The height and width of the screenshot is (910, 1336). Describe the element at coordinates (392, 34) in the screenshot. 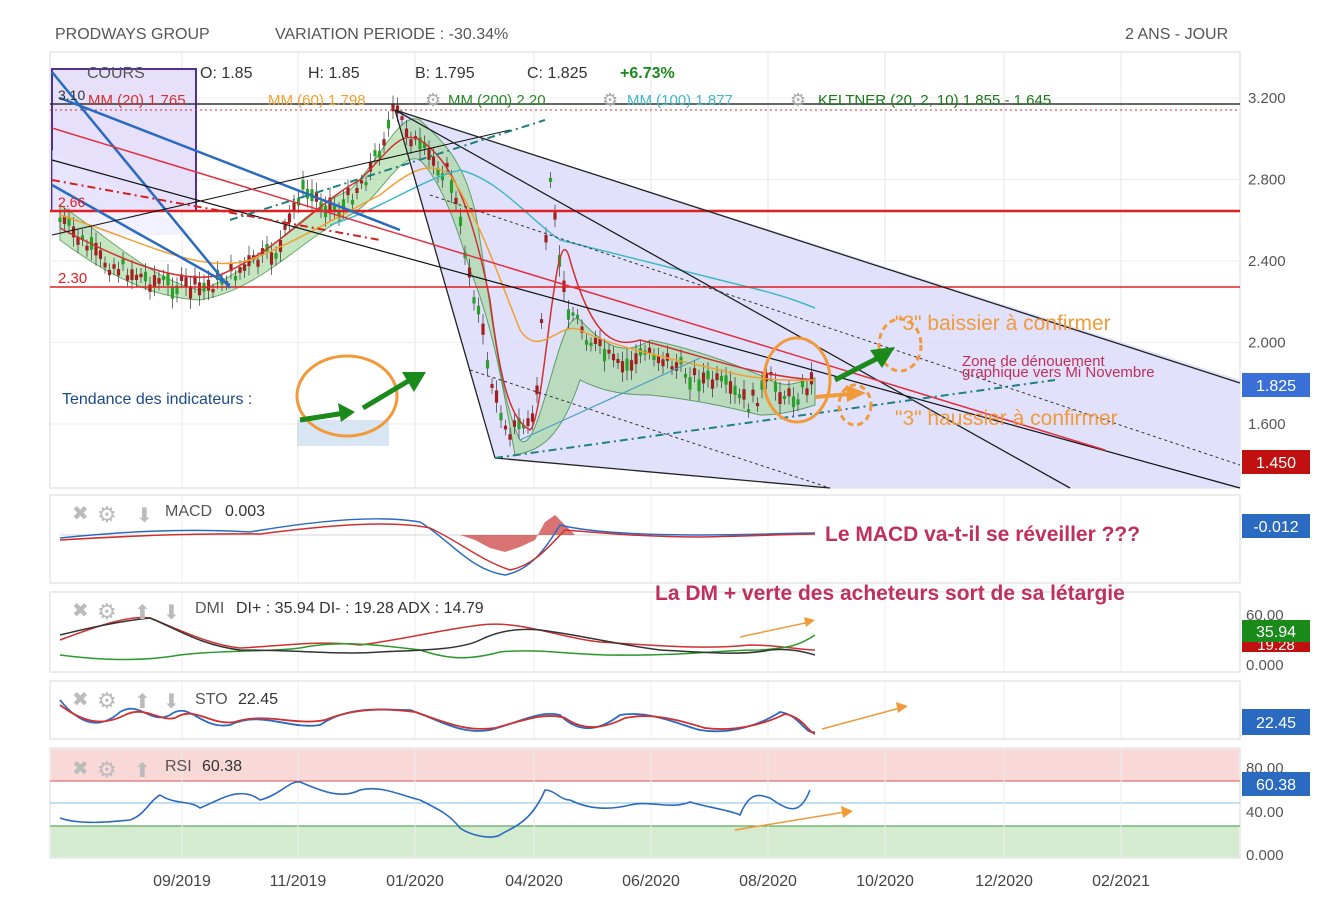

I see `period-variation: VARIATION PERIODE : -30.34%` at that location.